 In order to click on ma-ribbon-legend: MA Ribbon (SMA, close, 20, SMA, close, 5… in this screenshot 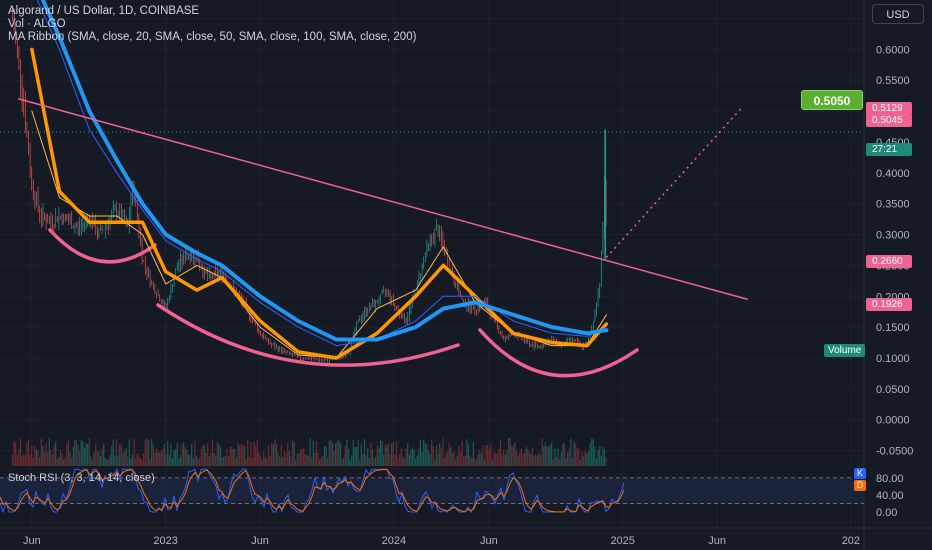, I will do `click(212, 37)`.